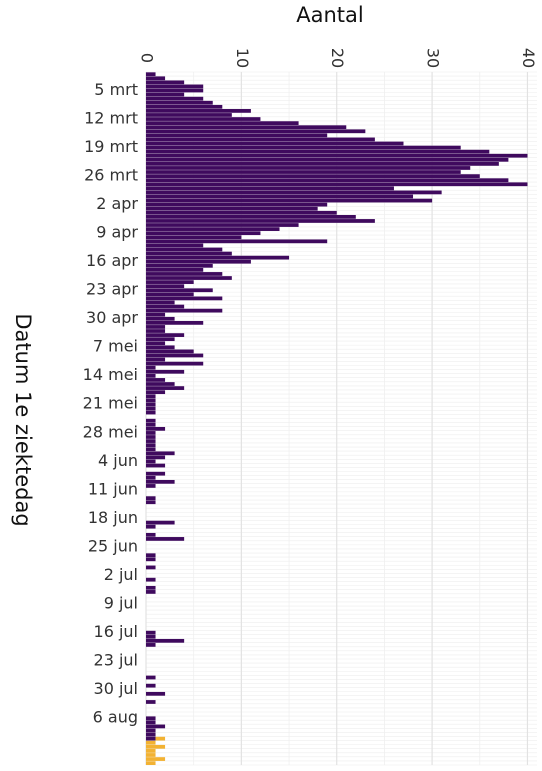  What do you see at coordinates (117, 203) in the screenshot?
I see `y-tick-label: 2 apr` at bounding box center [117, 203].